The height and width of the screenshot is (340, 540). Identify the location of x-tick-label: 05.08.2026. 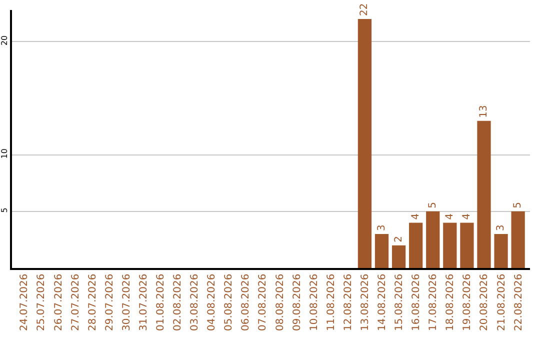
(229, 303).